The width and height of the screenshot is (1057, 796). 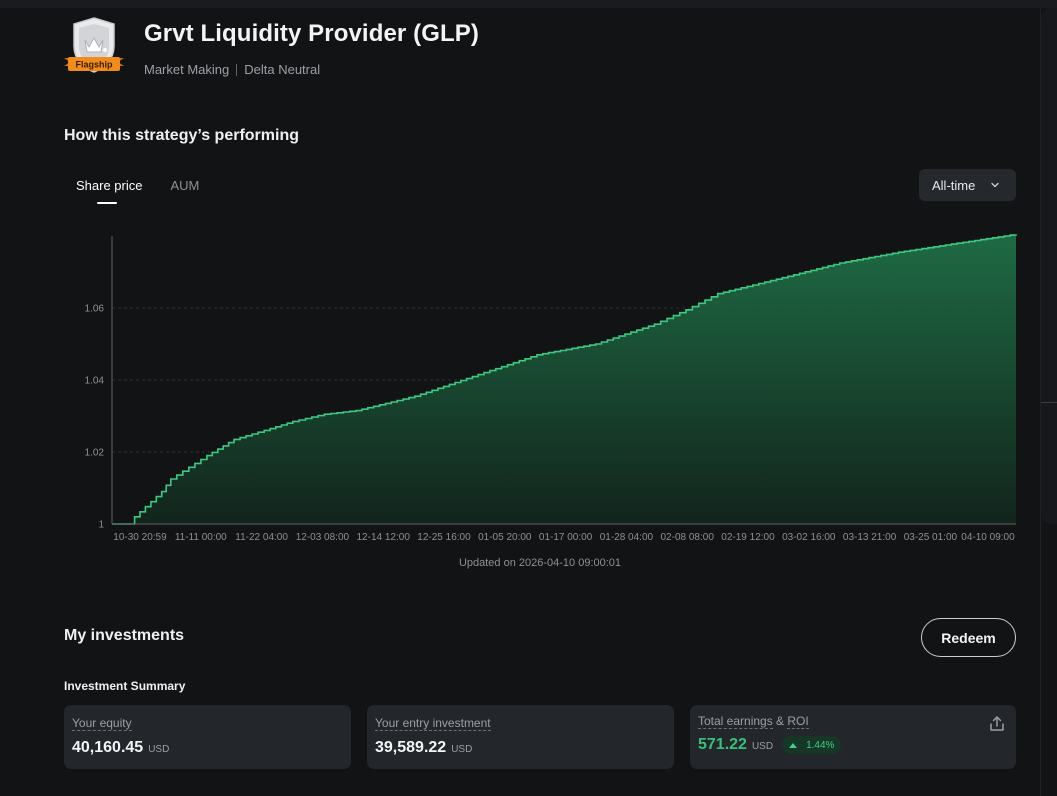 What do you see at coordinates (462, 749) in the screenshot?
I see `entry-investment-unit: USD` at bounding box center [462, 749].